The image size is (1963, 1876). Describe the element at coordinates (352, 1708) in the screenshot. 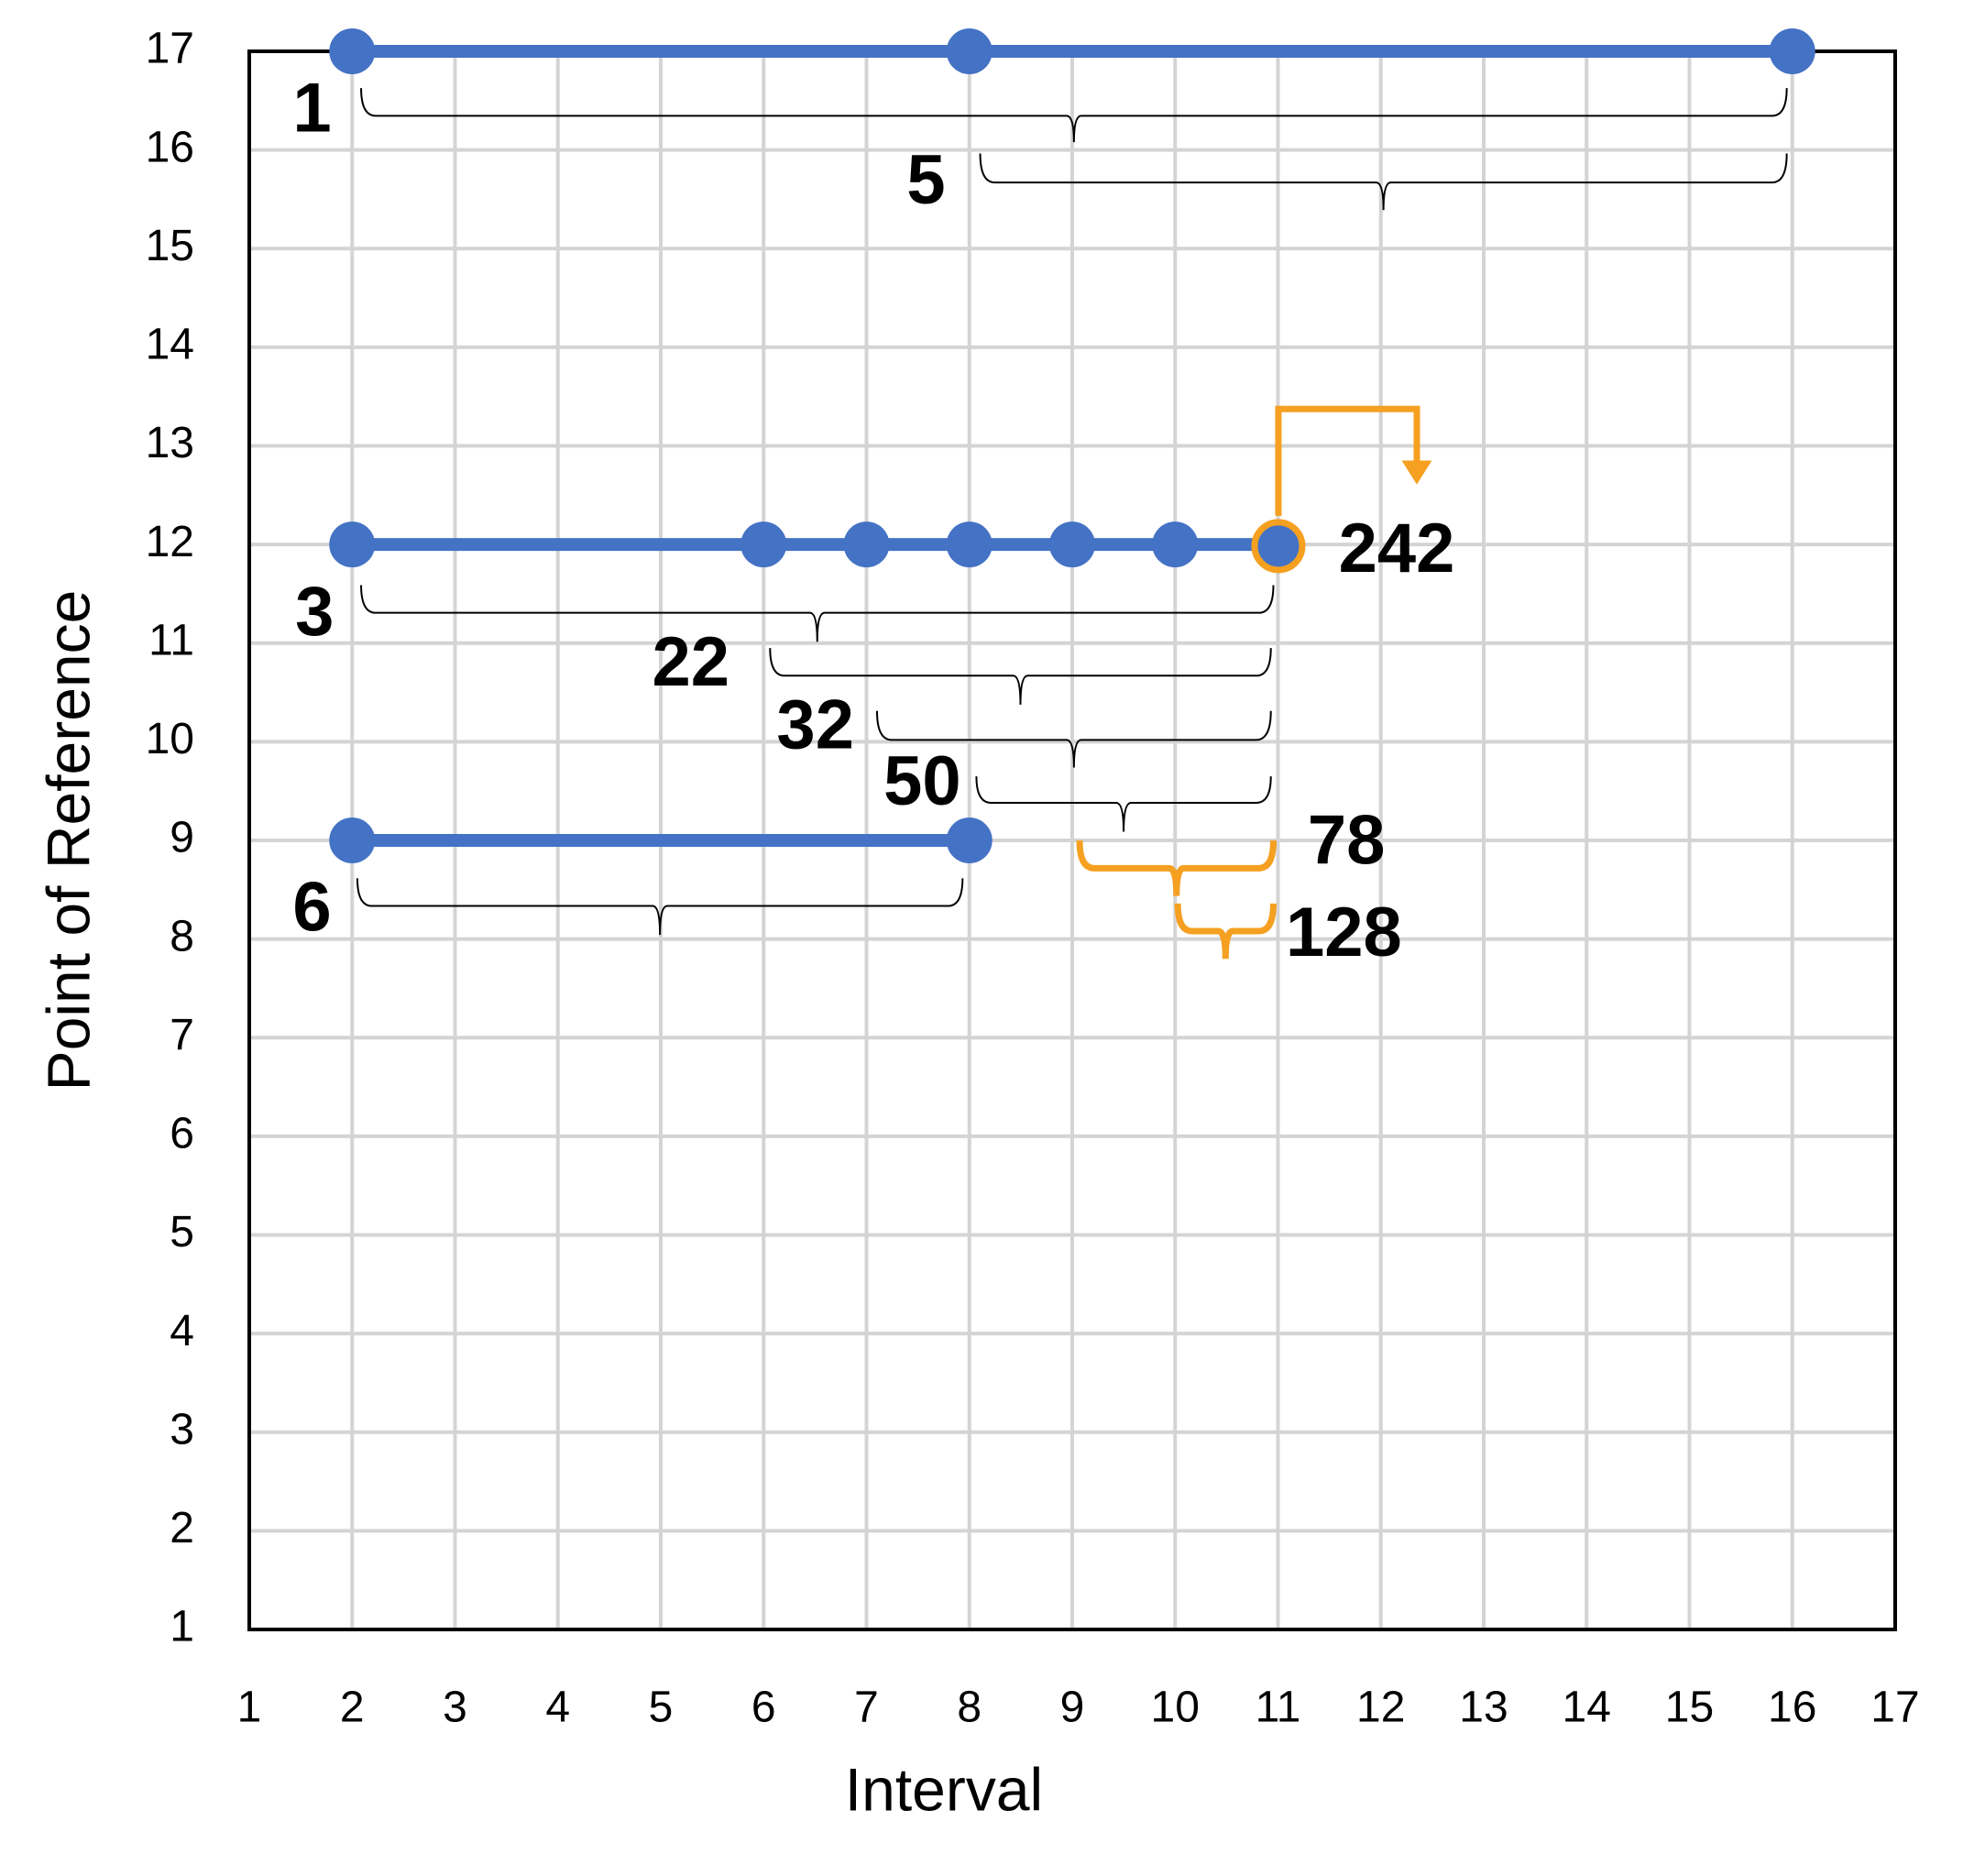

I see `x-tick-label: 2` at that location.